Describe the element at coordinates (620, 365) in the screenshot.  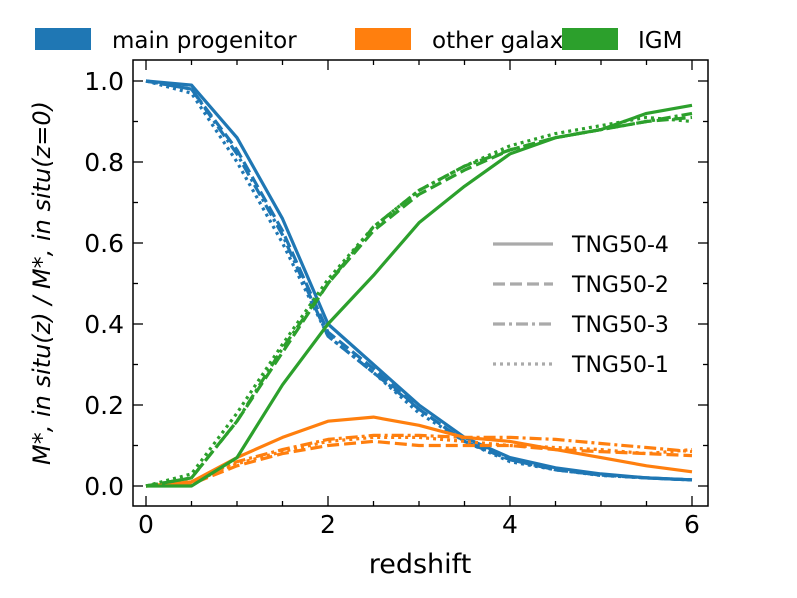
I see `legend-label: TNG50-1` at that location.